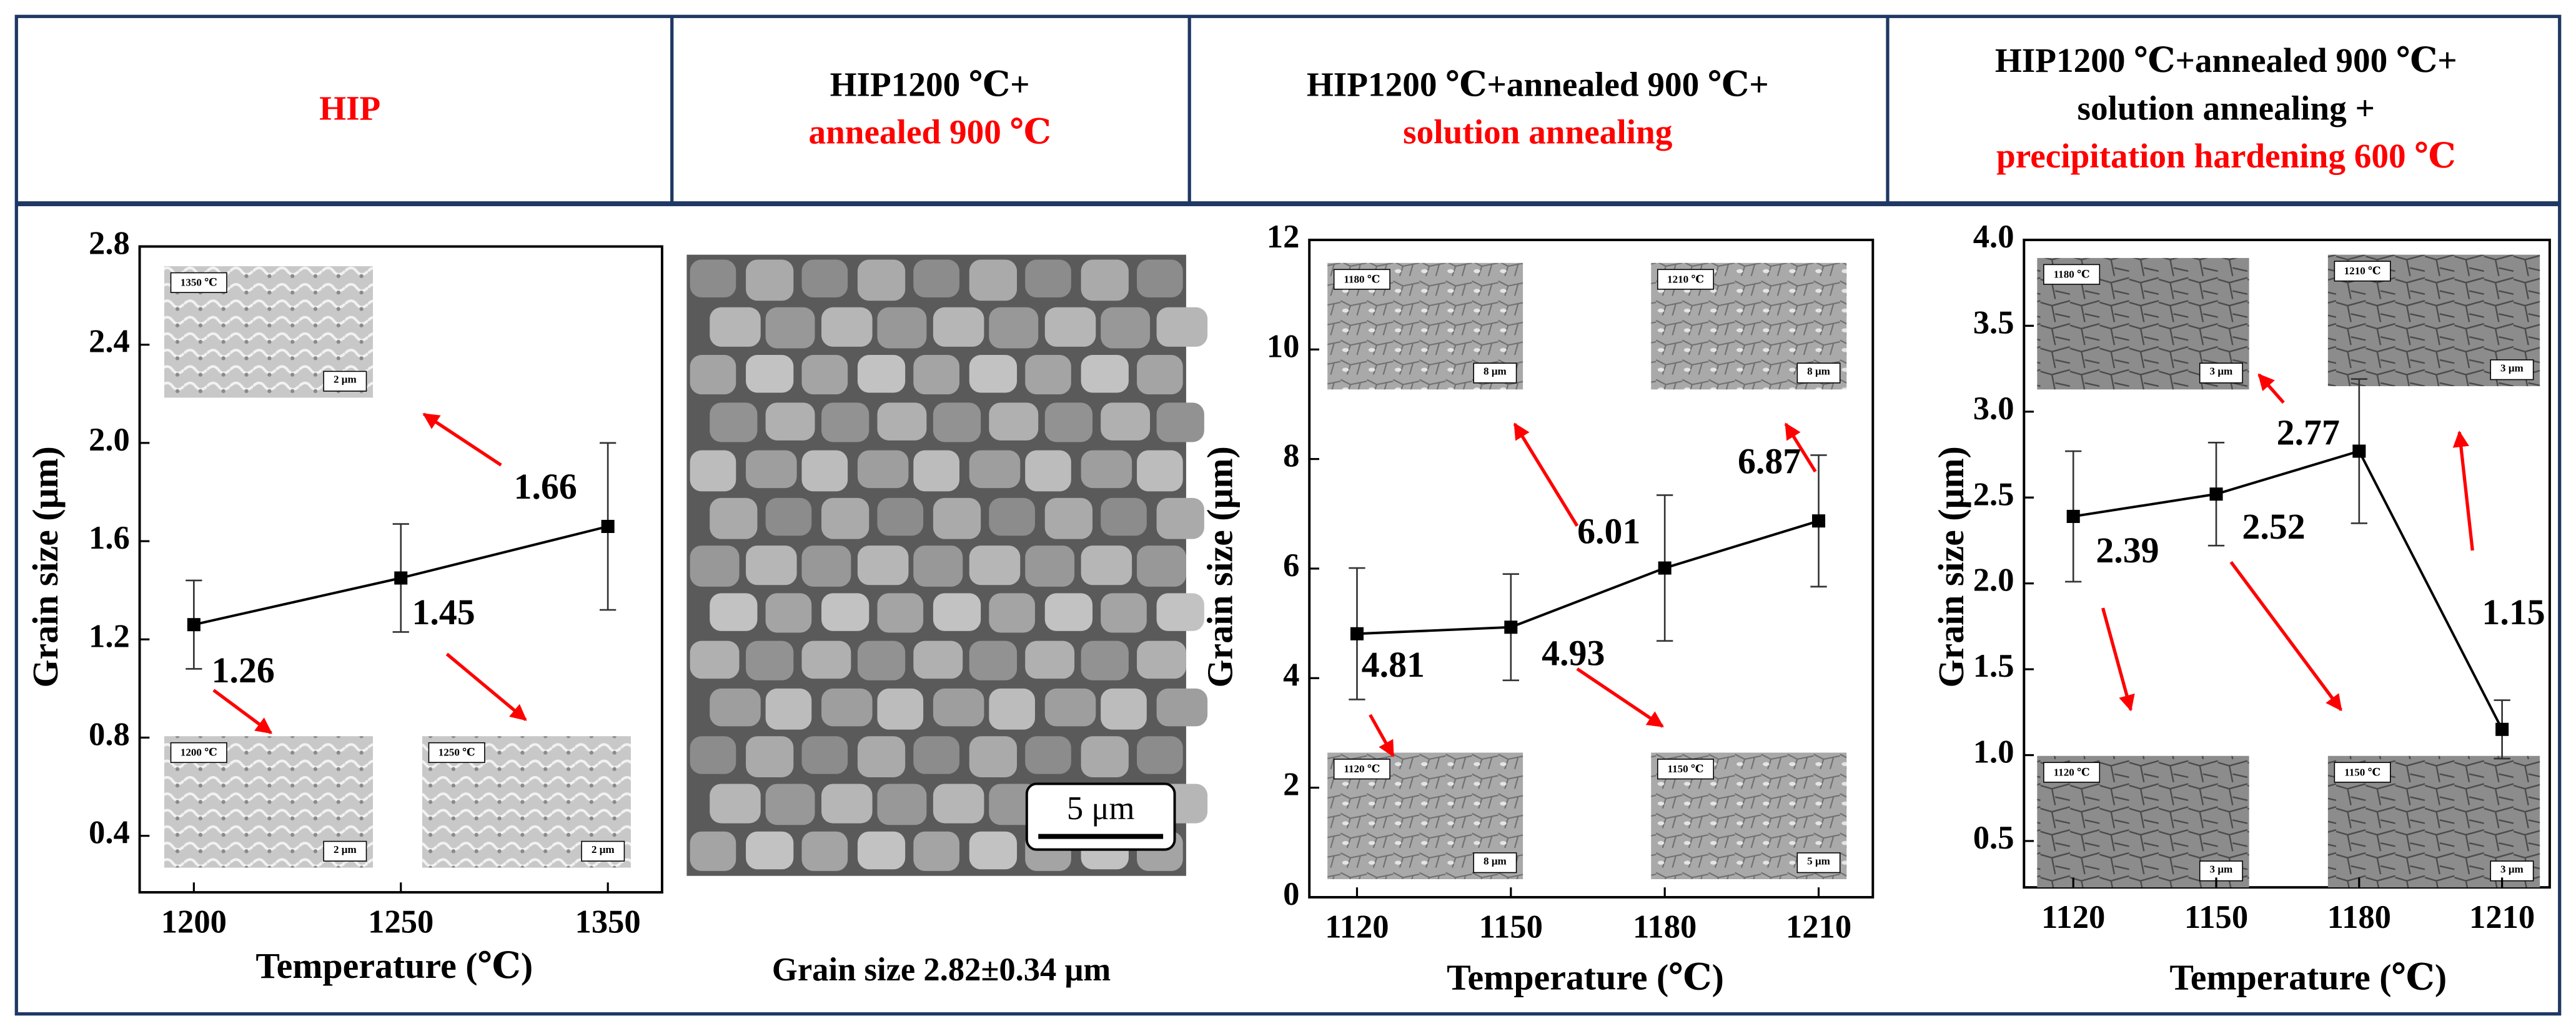 The height and width of the screenshot is (1031, 2576). What do you see at coordinates (456, 753) in the screenshot?
I see `inset-label: 1250 ℃` at bounding box center [456, 753].